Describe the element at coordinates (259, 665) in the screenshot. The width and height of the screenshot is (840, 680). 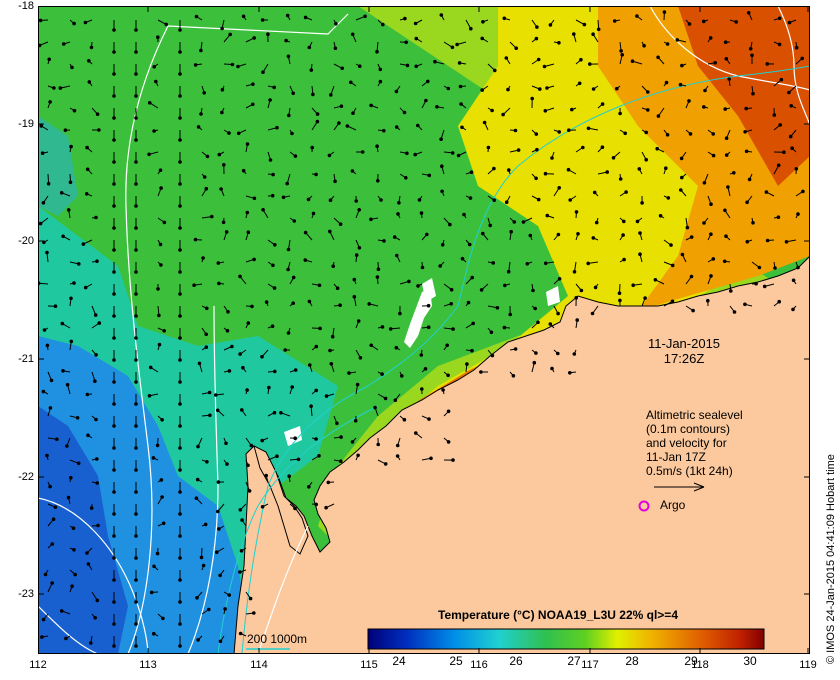
I see `x-tick-label: 114` at that location.